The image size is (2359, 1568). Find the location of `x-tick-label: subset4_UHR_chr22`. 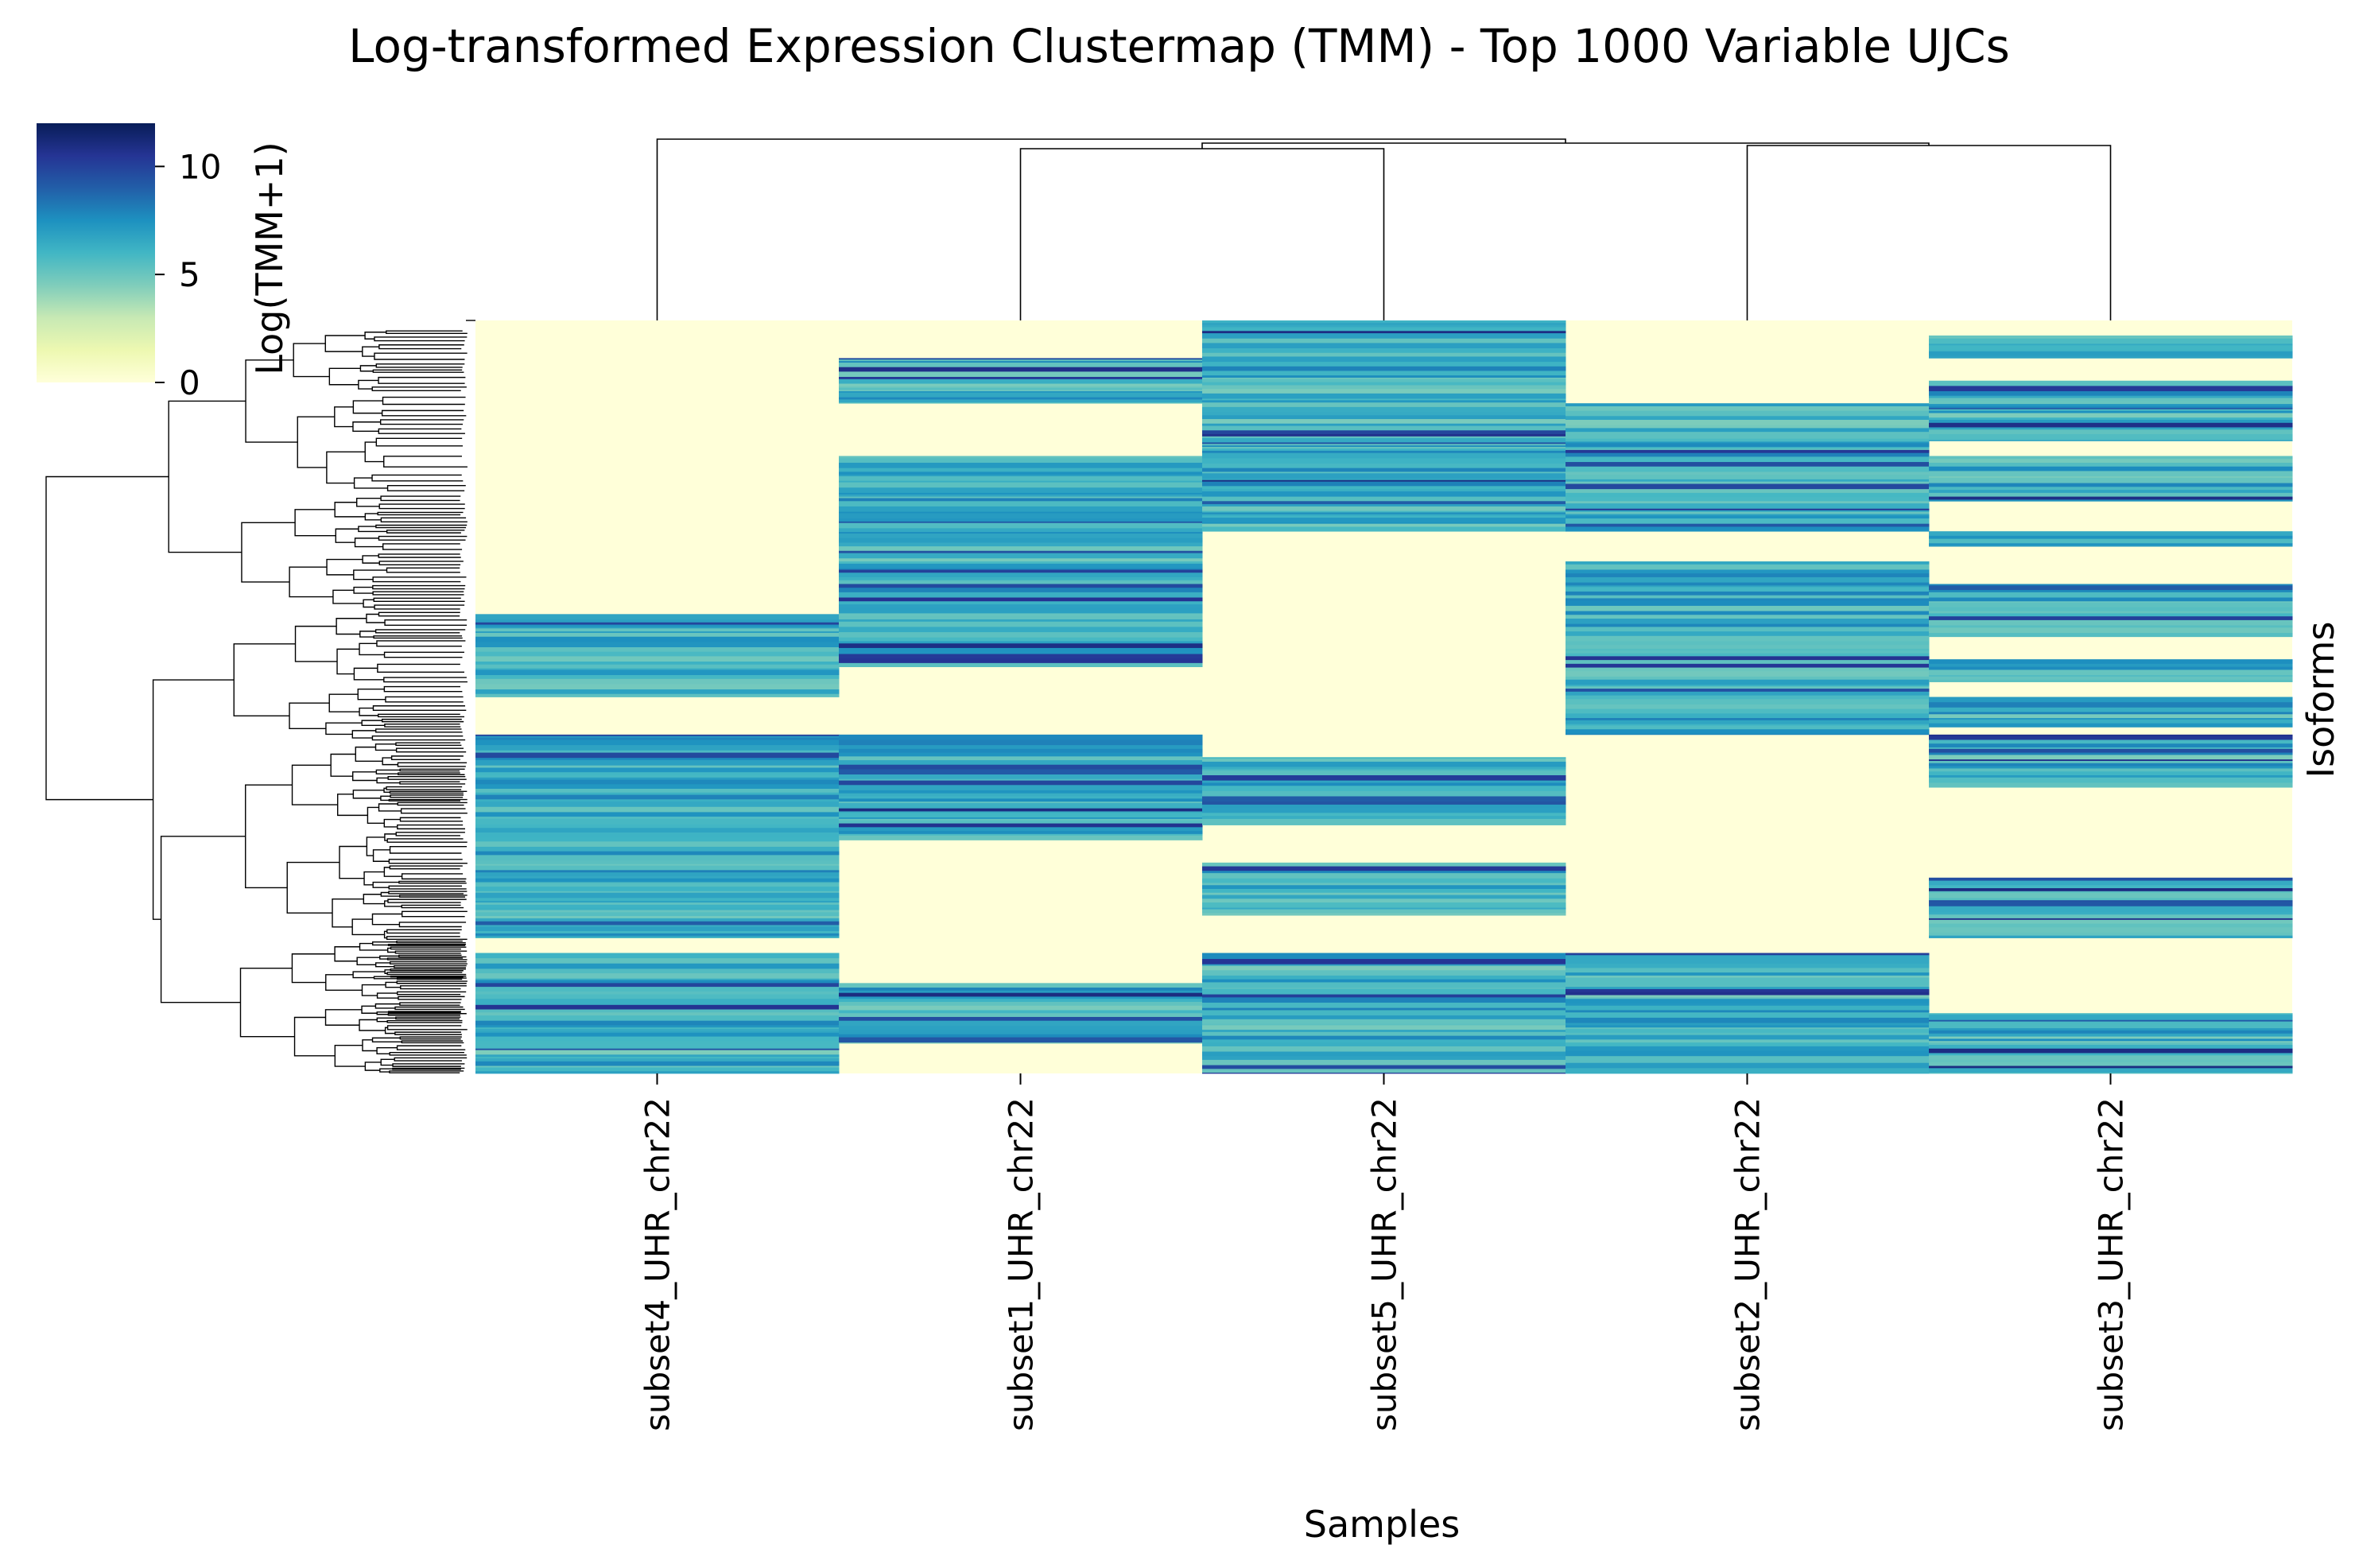

x-tick-label: subset4_UHR_chr22 is located at coordinates (657, 1264).